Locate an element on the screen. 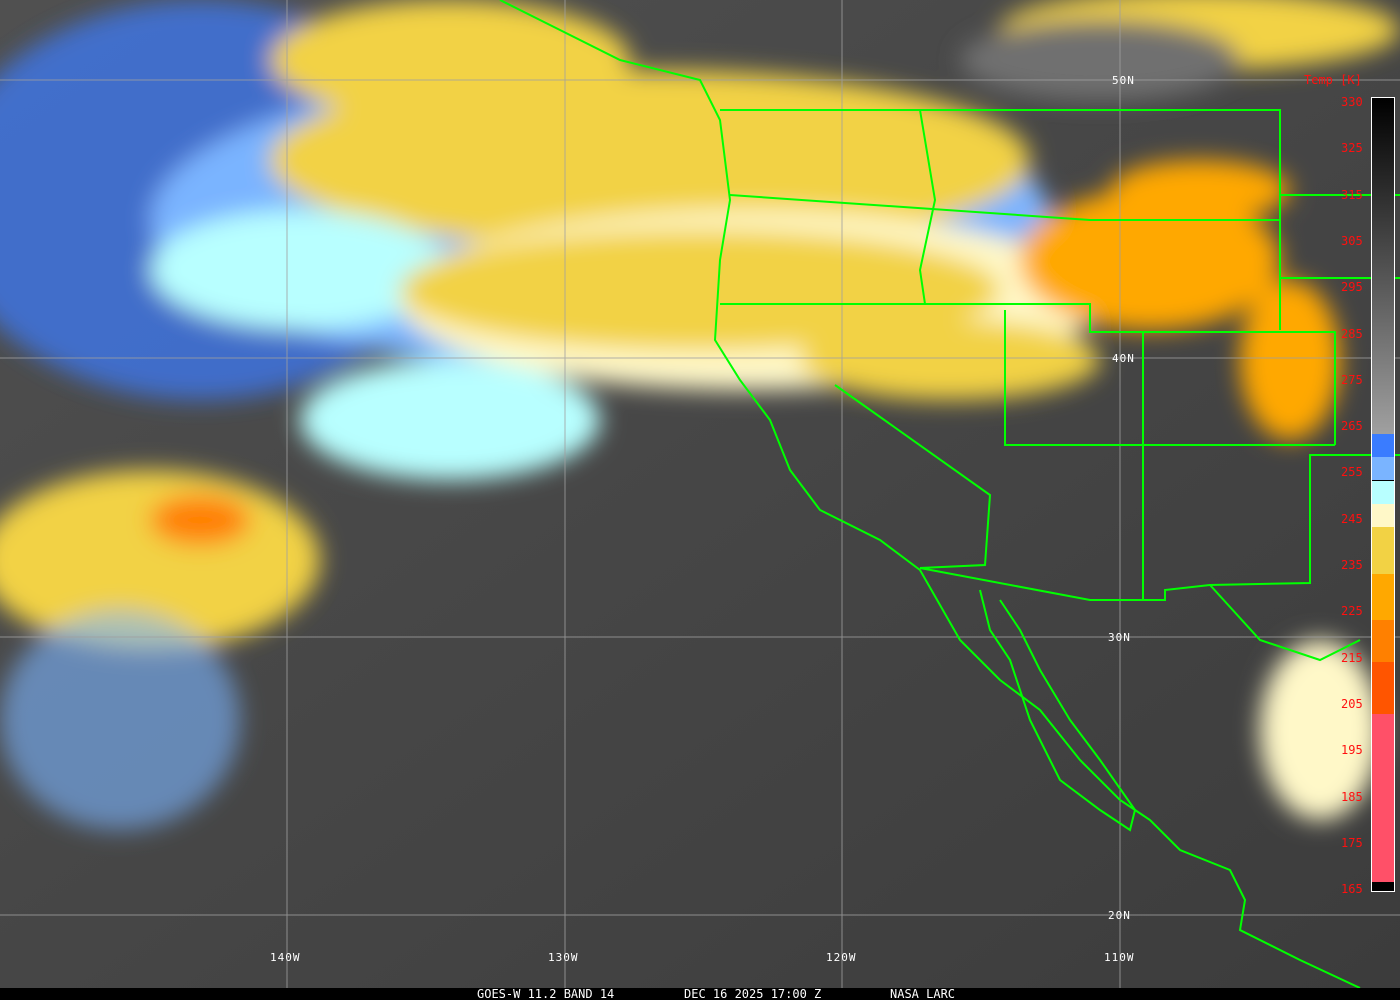 This screenshot has width=1400, height=1000. colorbar-tick-label: 325 is located at coordinates (1352, 148).